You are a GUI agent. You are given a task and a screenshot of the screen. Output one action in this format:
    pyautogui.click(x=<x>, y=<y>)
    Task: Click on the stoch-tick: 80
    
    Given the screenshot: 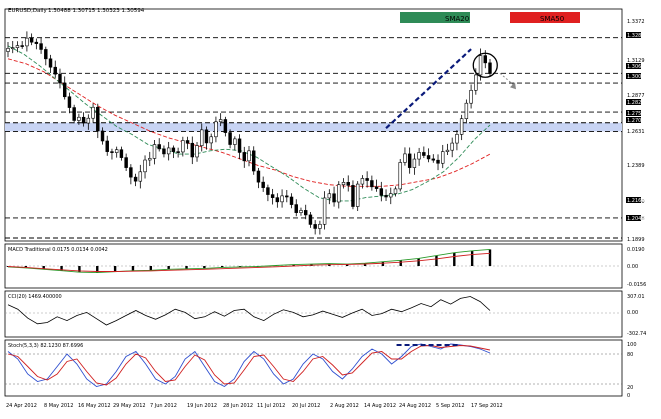 What is the action you would take?
    pyautogui.click(x=630, y=355)
    